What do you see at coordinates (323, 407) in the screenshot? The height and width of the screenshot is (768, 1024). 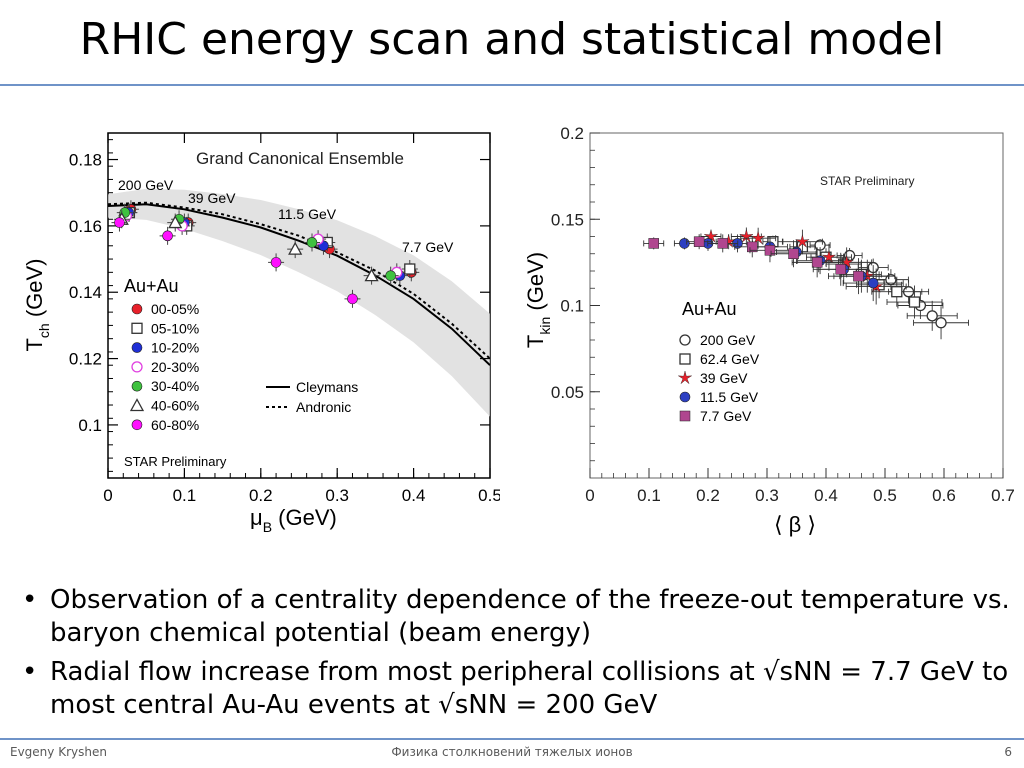 I see `legend-label: Andronic` at bounding box center [323, 407].